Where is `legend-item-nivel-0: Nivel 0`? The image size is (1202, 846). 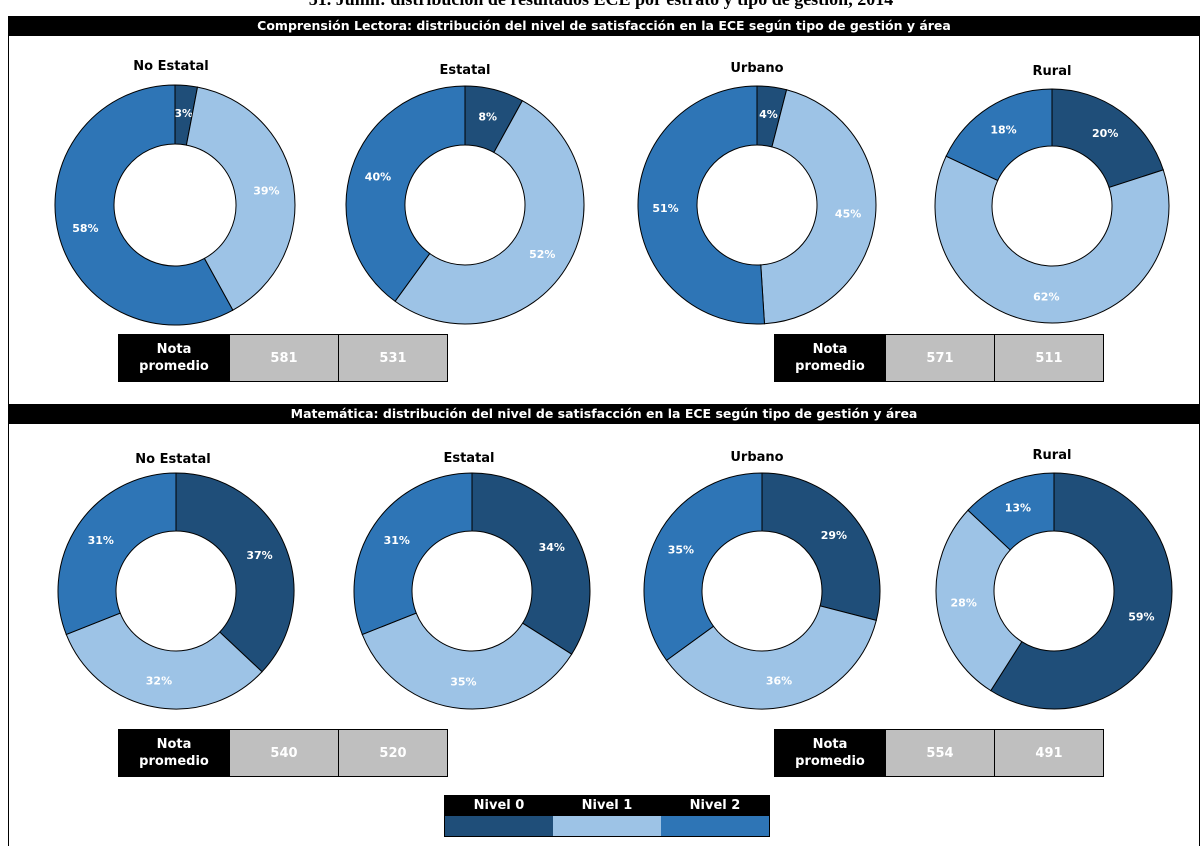
legend-item-nivel-0: Nivel 0 is located at coordinates (499, 816).